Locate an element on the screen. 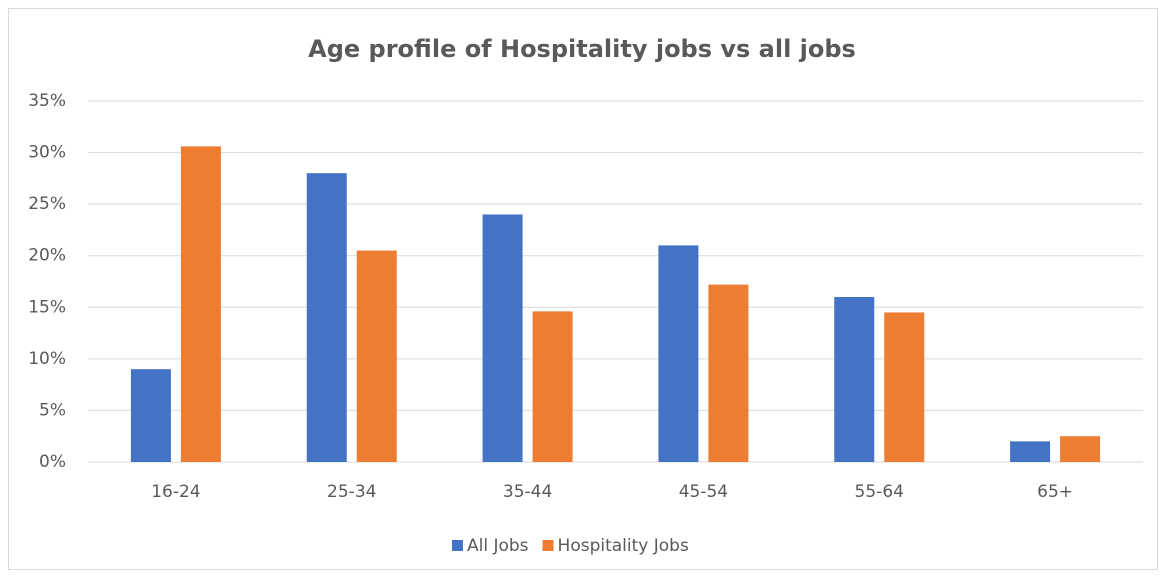 Image resolution: width=1165 pixels, height=577 pixels. x-tick-label: 45-54 is located at coordinates (703, 492).